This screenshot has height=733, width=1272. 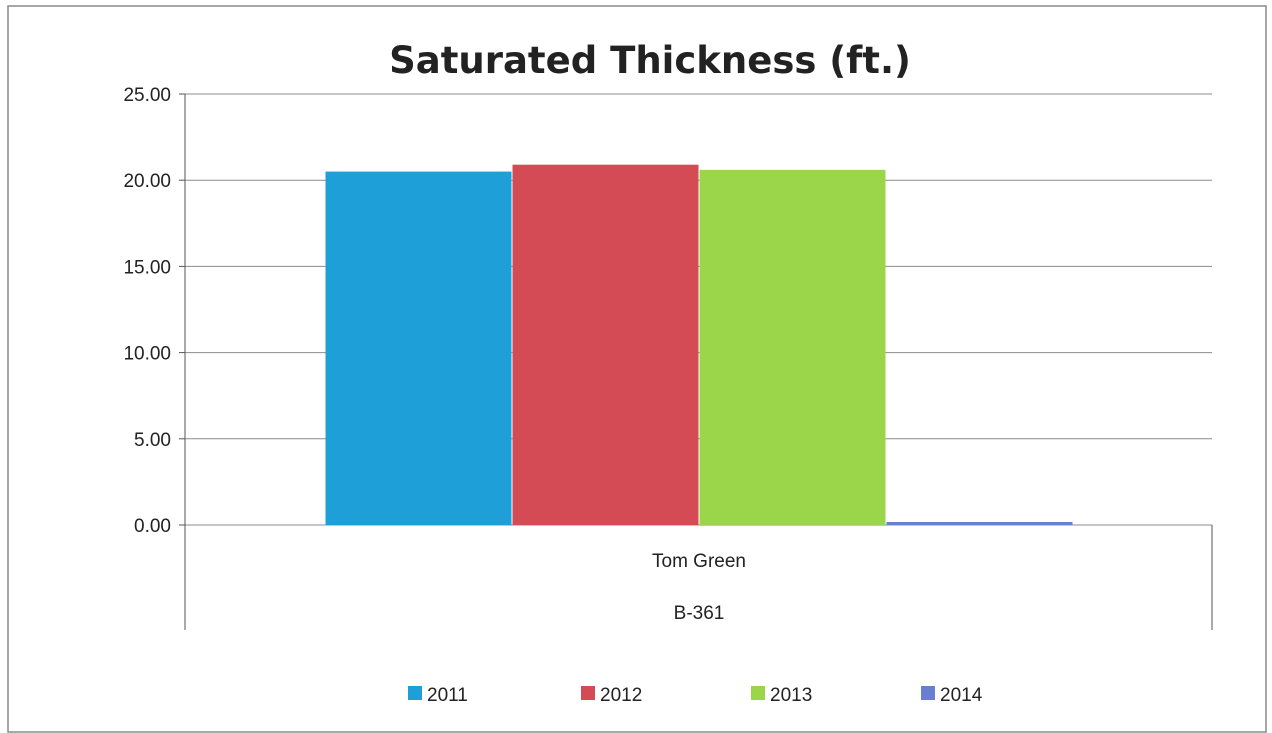 What do you see at coordinates (147, 354) in the screenshot?
I see `y-tick-label: 10.00` at bounding box center [147, 354].